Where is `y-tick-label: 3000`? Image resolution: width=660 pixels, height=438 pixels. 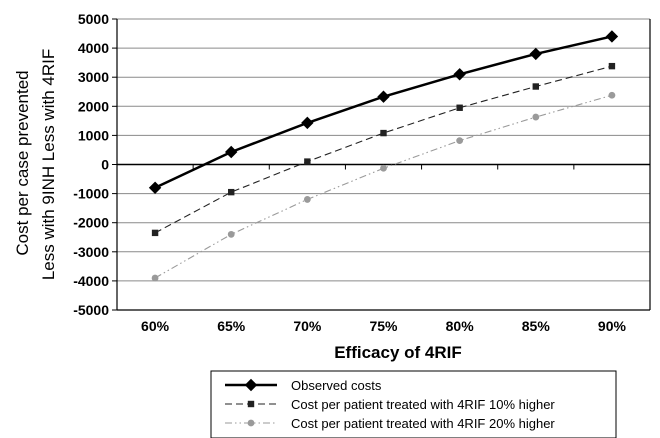 y-tick-label: 3000 is located at coordinates (93, 77).